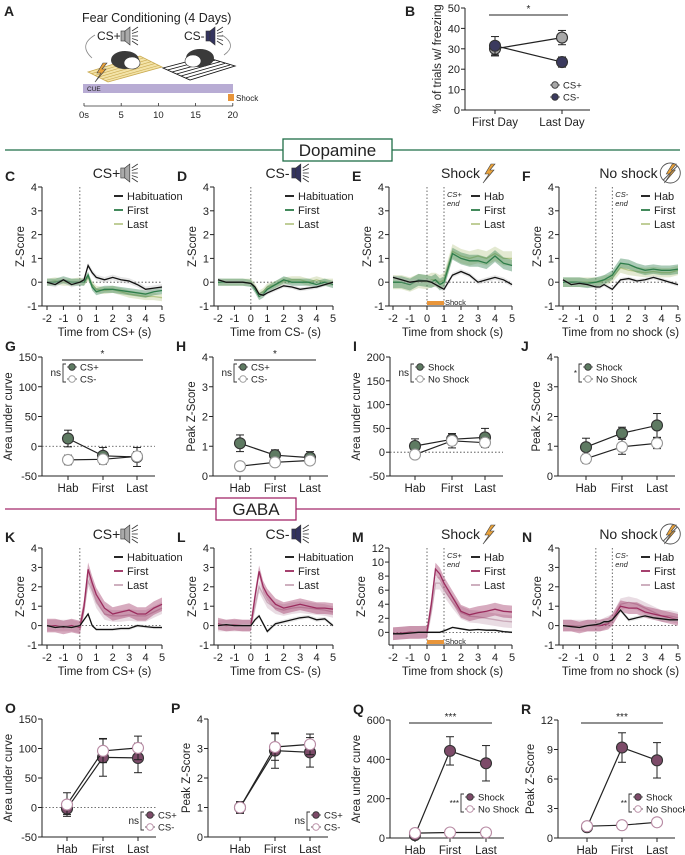  What do you see at coordinates (162, 658) in the screenshot?
I see `x-tick-label: 5` at bounding box center [162, 658].